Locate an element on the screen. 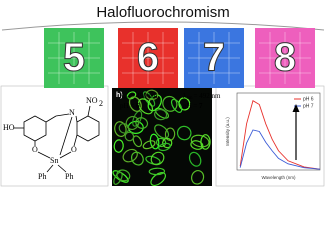  annotation-value: = 490 nm is located at coordinates (144, 96).